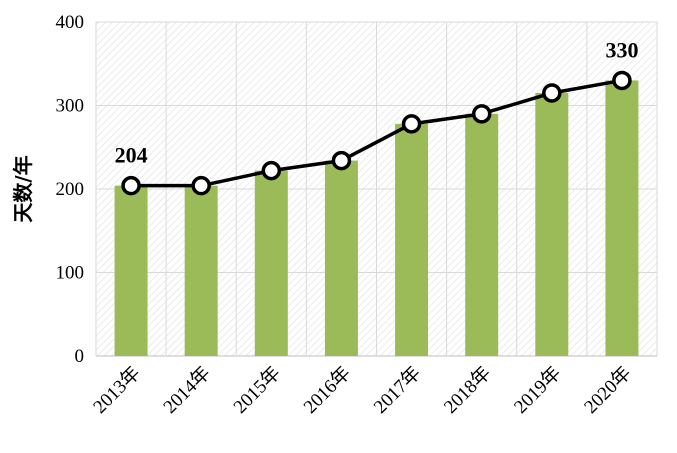  Describe the element at coordinates (467, 390) in the screenshot. I see `x-tick-label: 2018年` at that location.